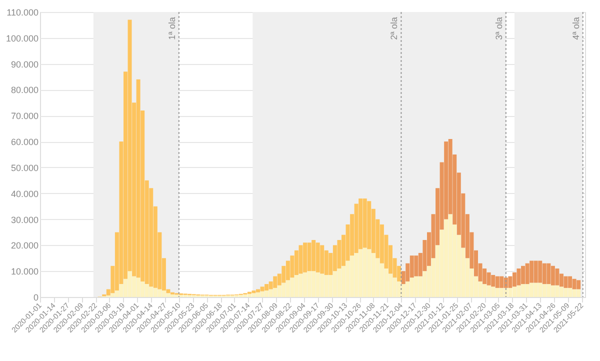  What do you see at coordinates (575, 28) in the screenshot?
I see `ref-line-label: 4ª ola` at bounding box center [575, 28].